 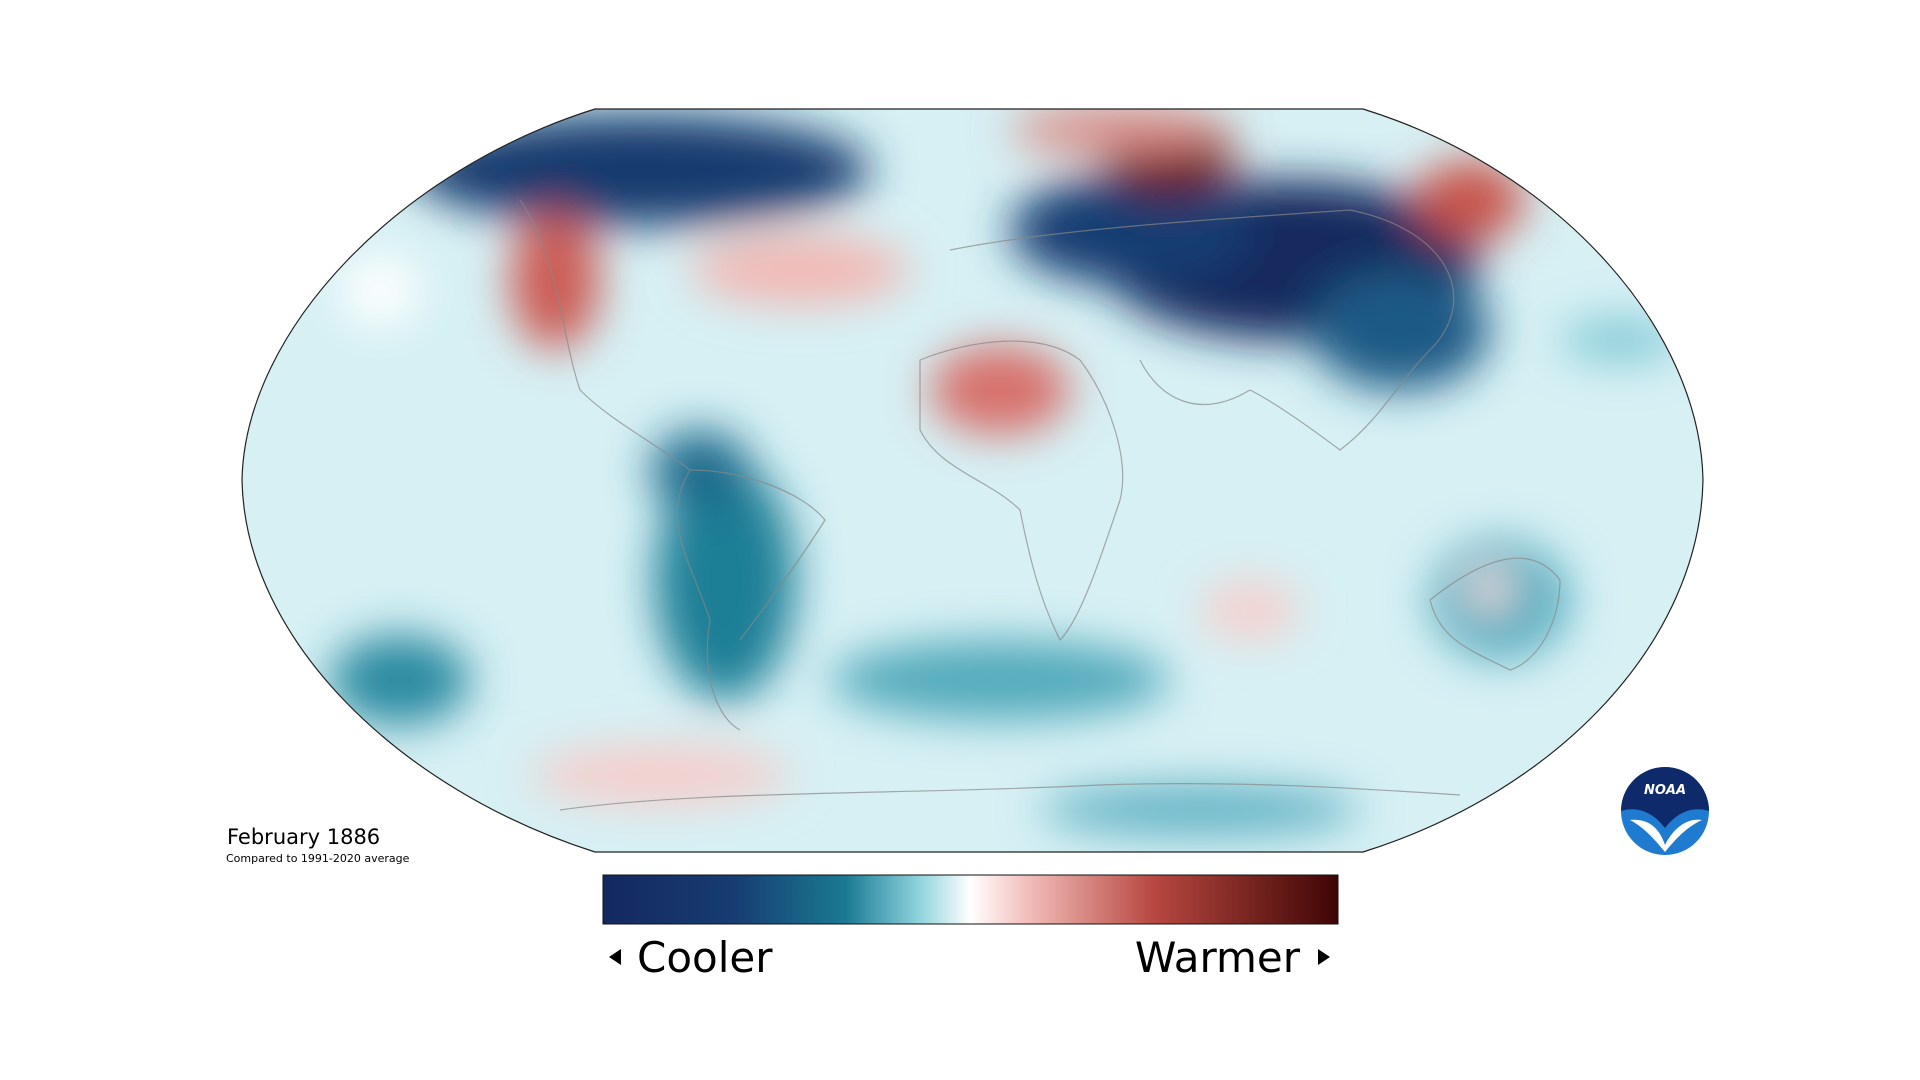 I want to click on legend-high-label: Warmer, so click(x=1218, y=957).